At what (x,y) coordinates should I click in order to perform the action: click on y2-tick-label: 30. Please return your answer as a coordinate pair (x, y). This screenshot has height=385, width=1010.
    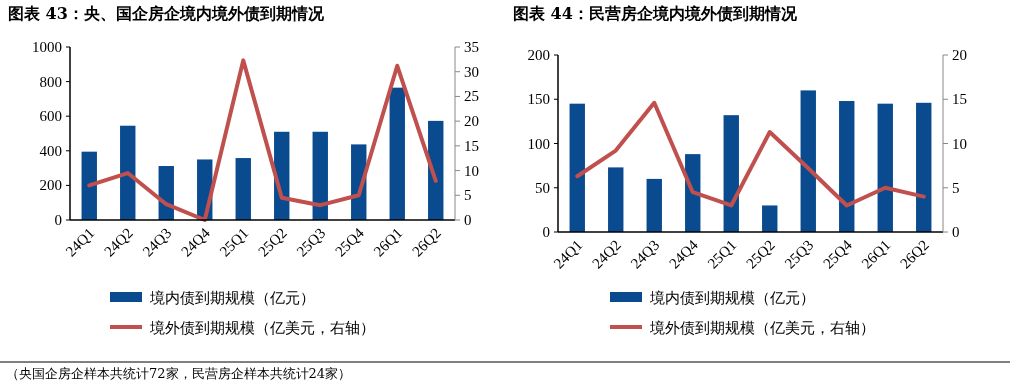
    Looking at the image, I should click on (471, 71).